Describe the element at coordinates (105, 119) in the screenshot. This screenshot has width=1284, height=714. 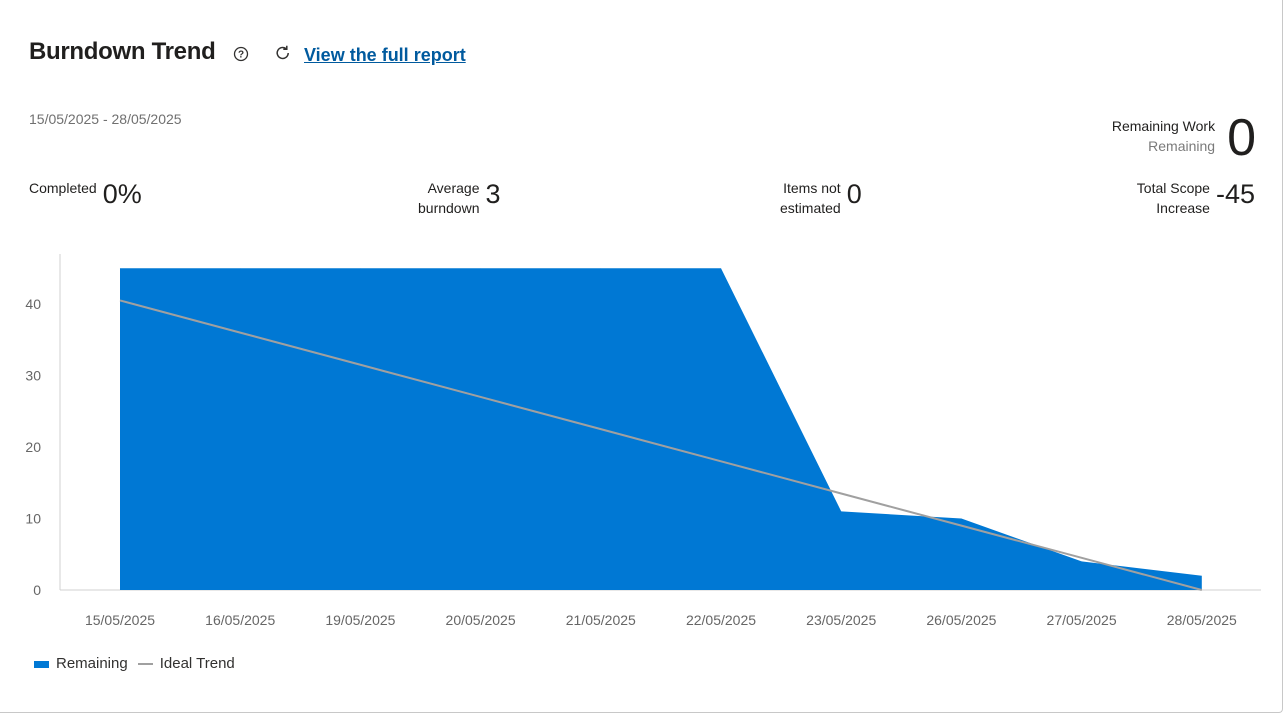
I see `date-range: 15/05/2025 - 28/05/2025` at that location.